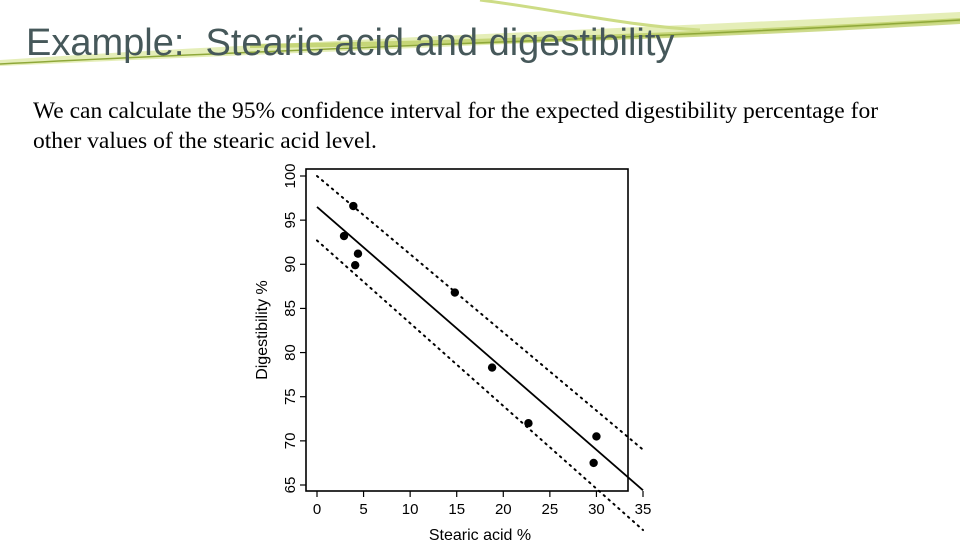 The width and height of the screenshot is (960, 540). I want to click on y-axis-title: Digestibility %, so click(262, 330).